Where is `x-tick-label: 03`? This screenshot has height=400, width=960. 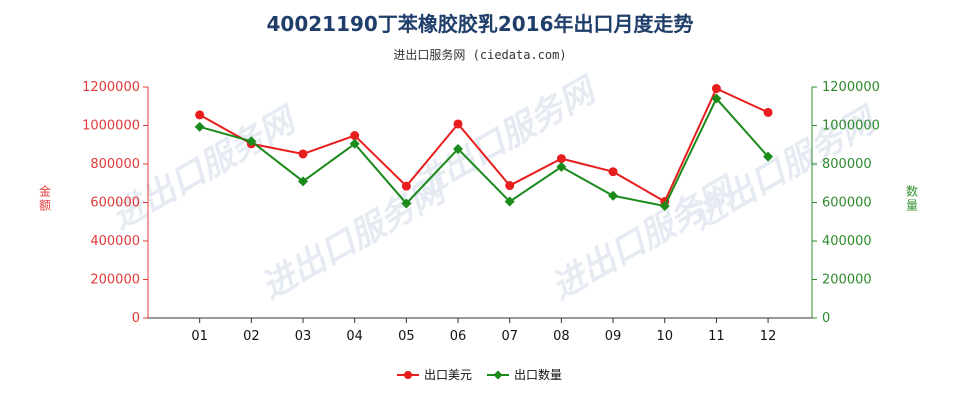 x-tick-label: 03 is located at coordinates (303, 336).